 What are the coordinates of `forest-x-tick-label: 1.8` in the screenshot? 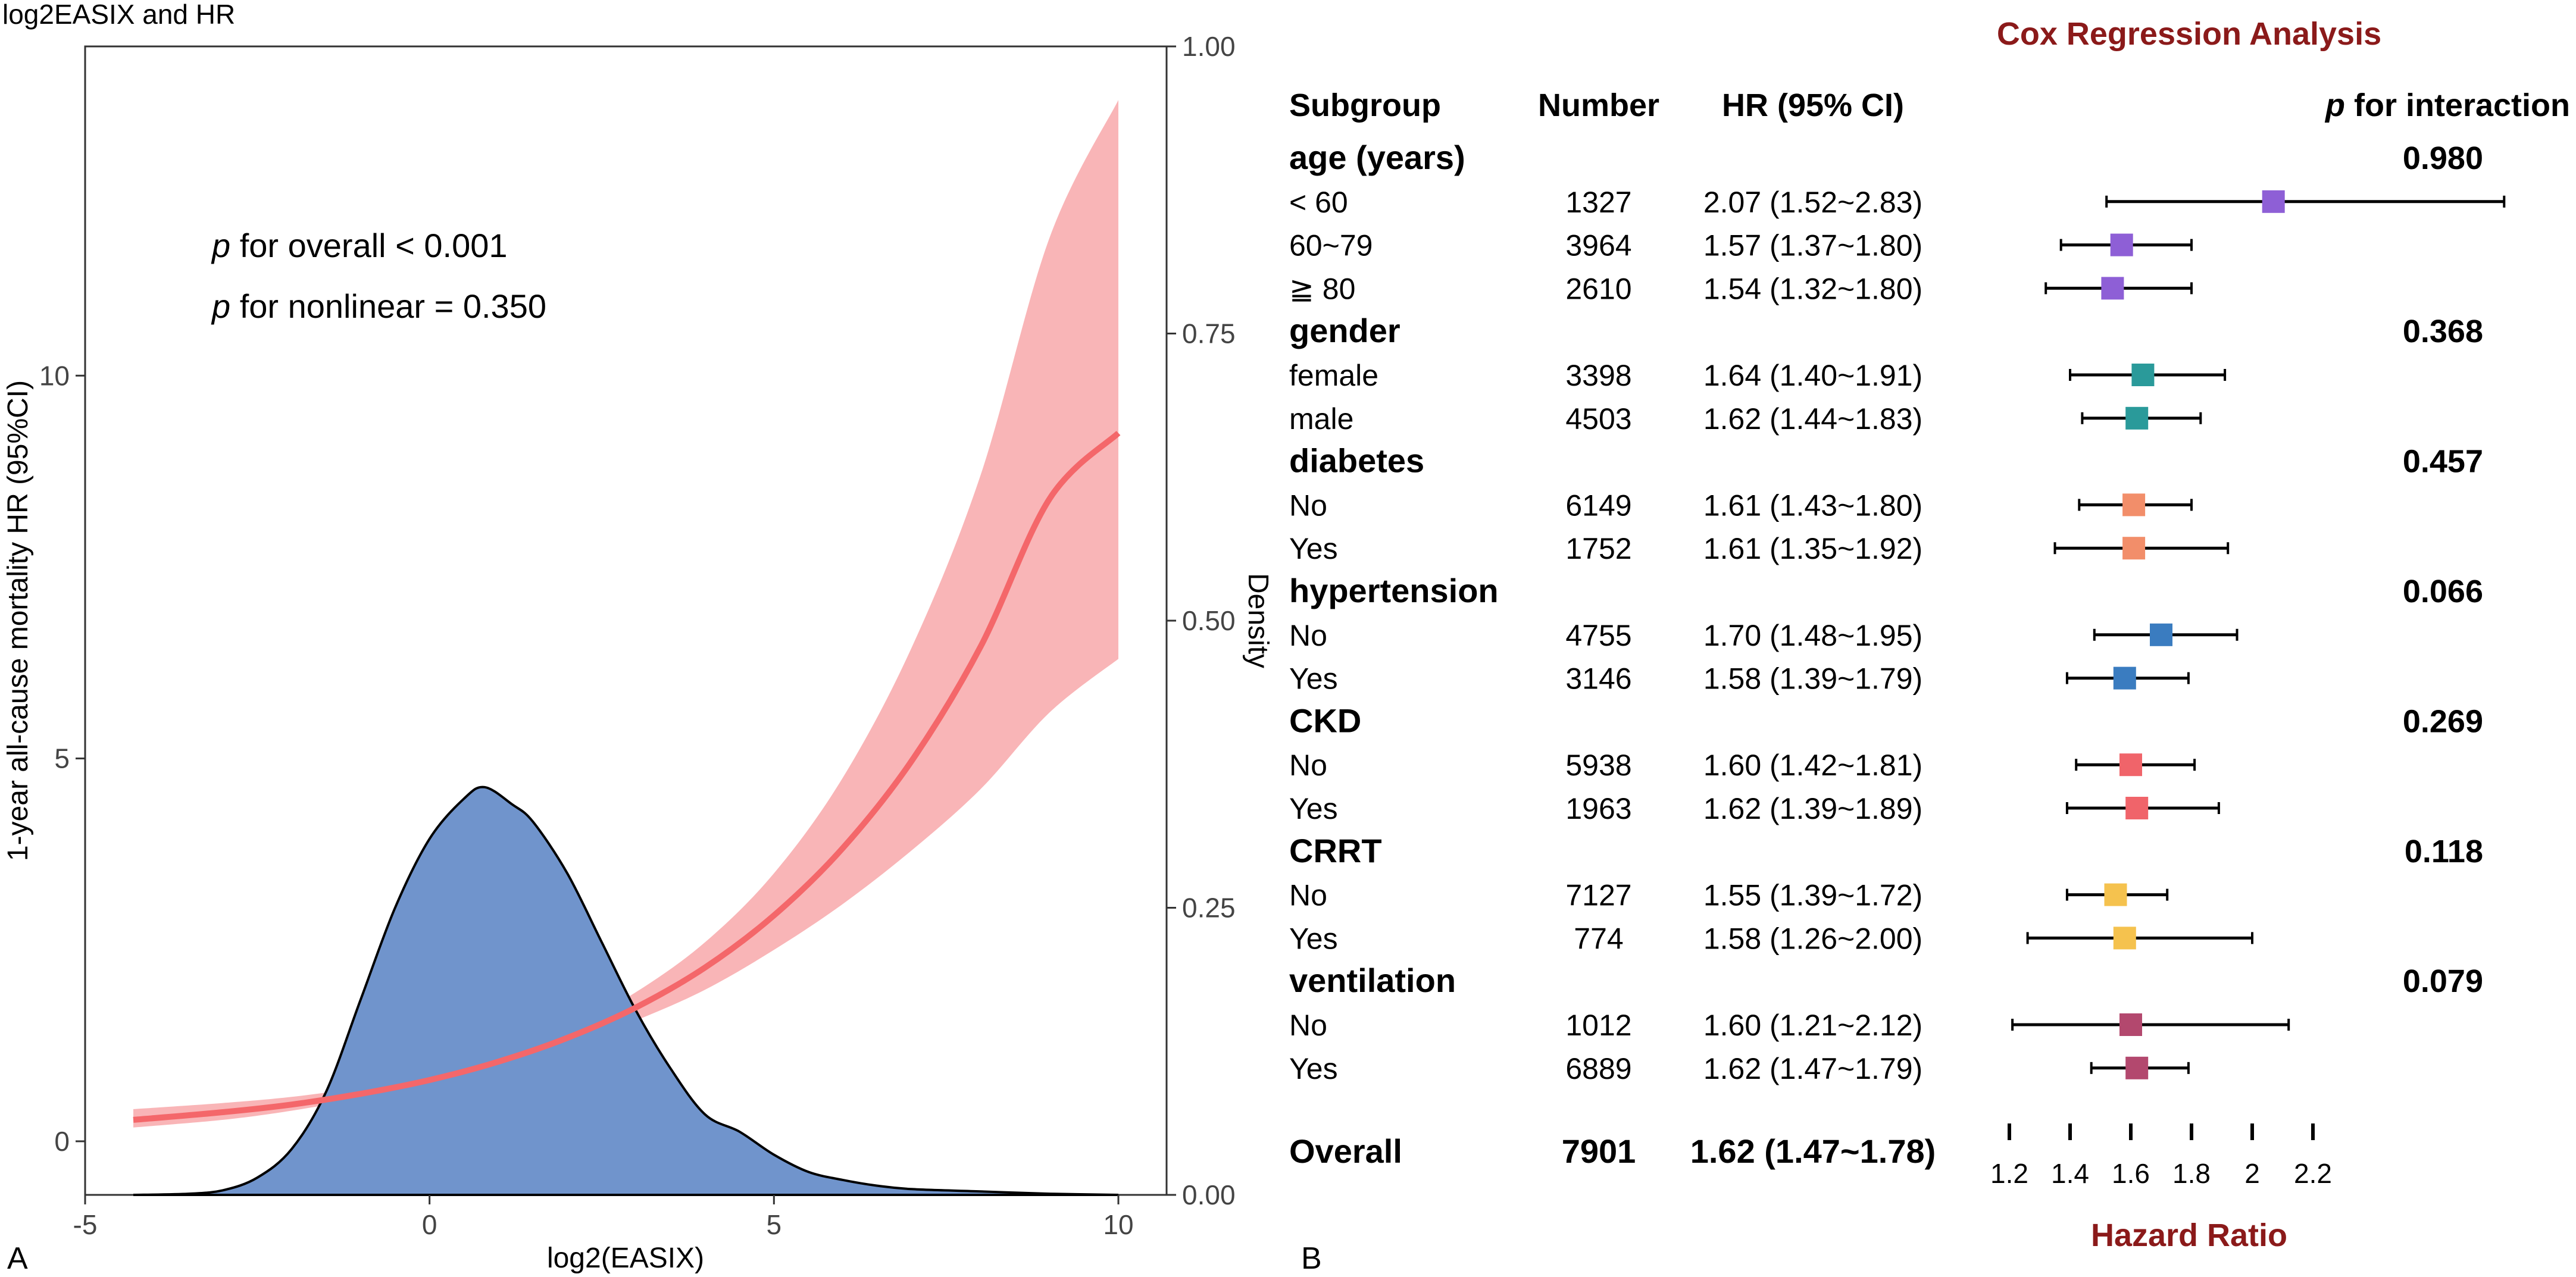 It's located at (2191, 1173).